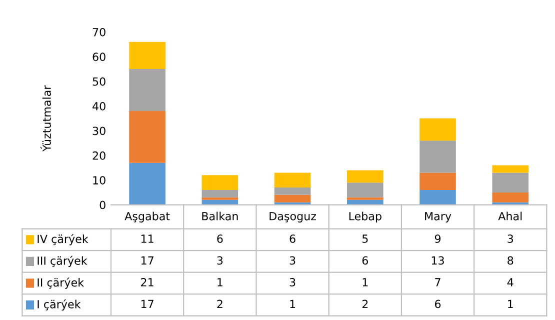  I want to click on y-tick-label: 10, so click(99, 180).